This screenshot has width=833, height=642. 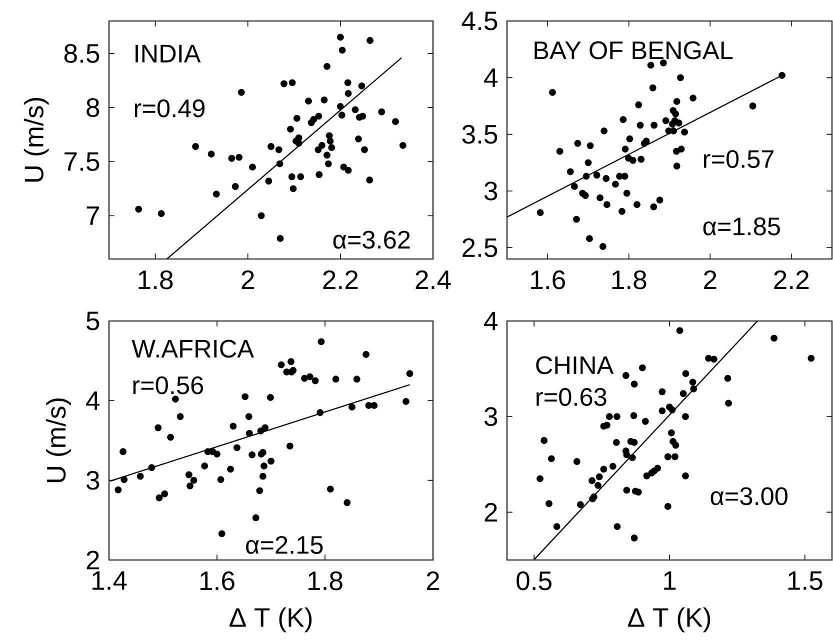 I want to click on x-axis-title: Δ T (K), so click(x=271, y=619).